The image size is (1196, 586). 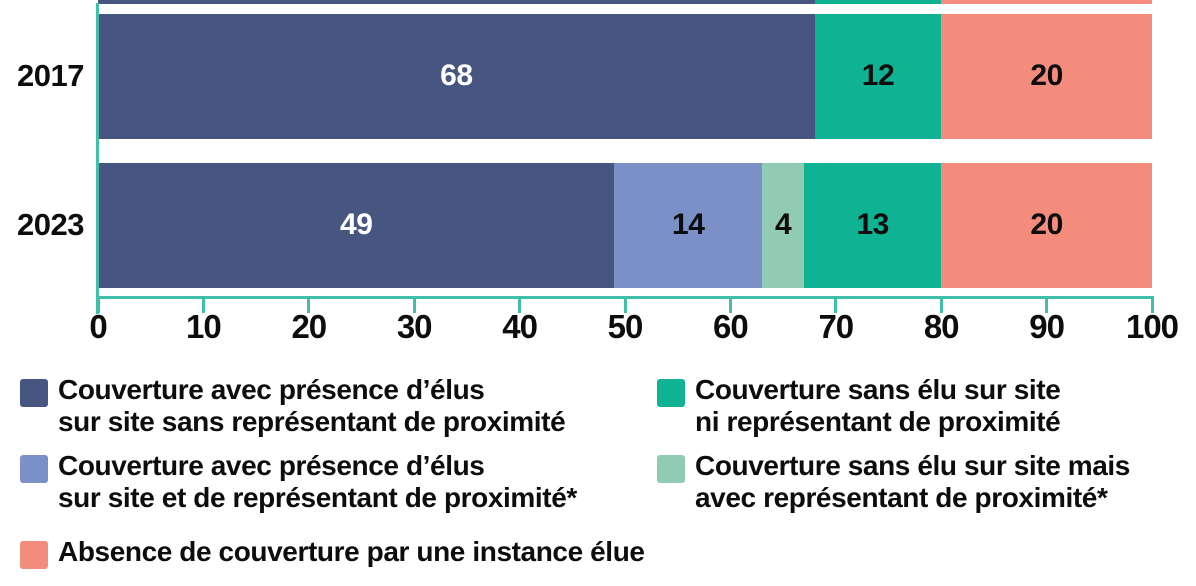 I want to click on x-tick-label-40: 40, so click(x=520, y=326).